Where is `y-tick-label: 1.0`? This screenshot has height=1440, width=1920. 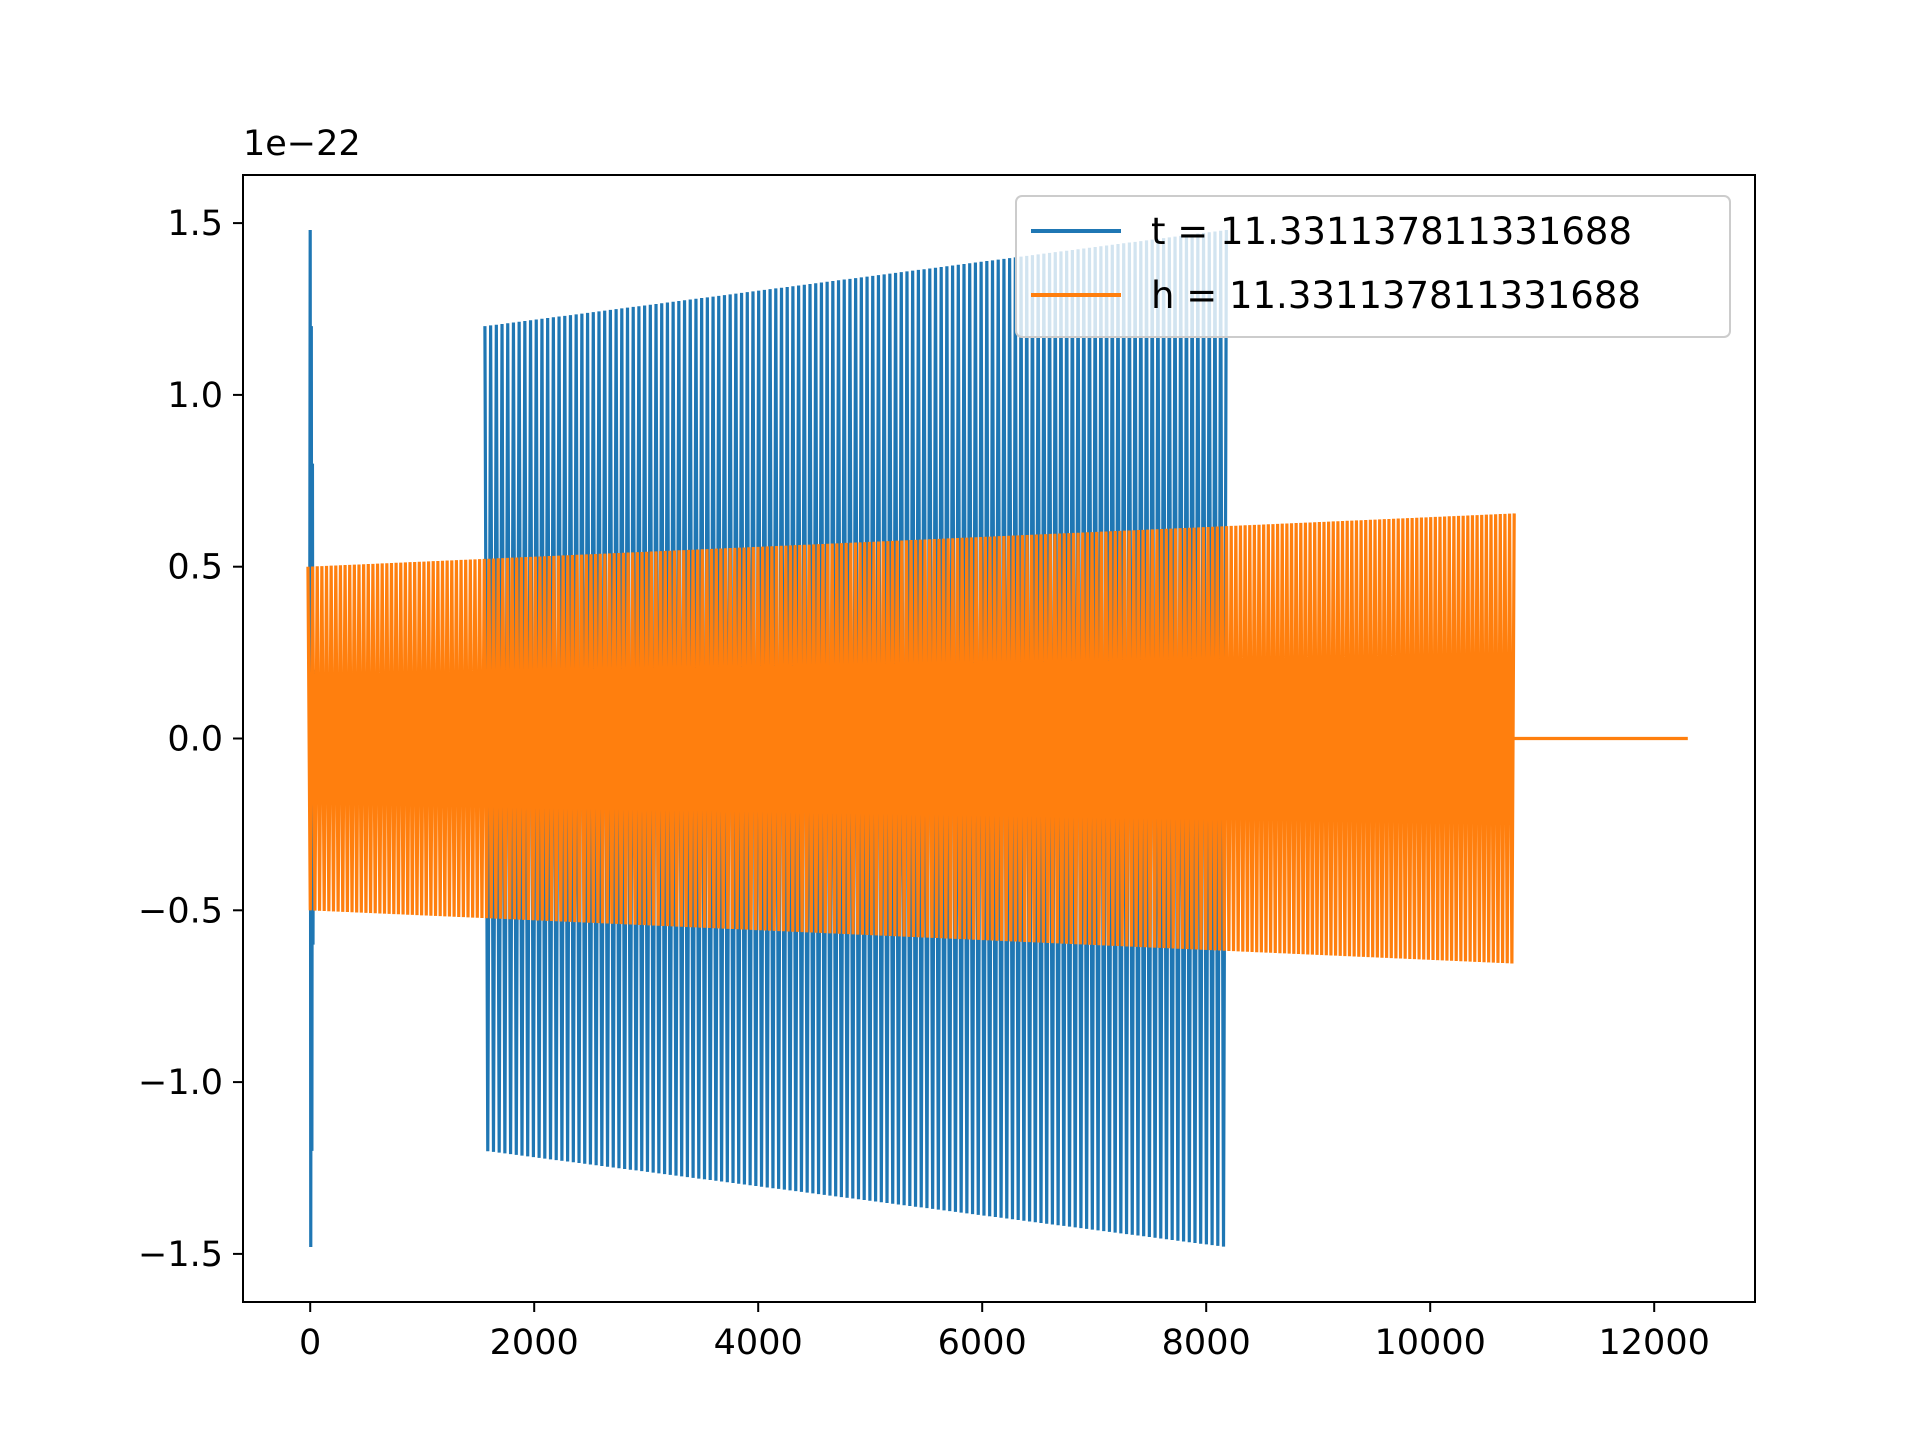 y-tick-label: 1.0 is located at coordinates (195, 396).